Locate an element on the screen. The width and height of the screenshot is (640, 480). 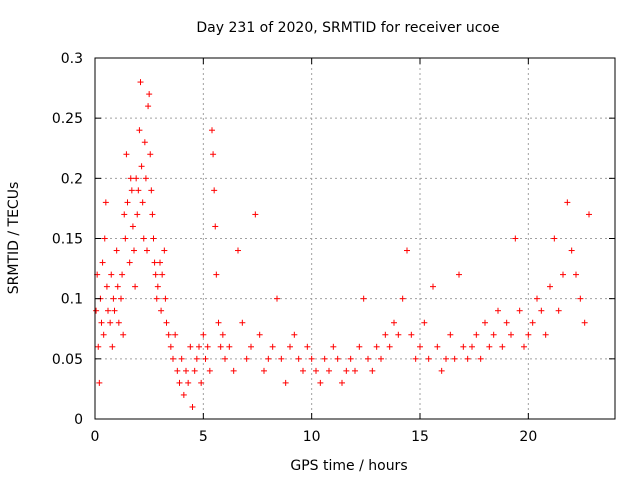
y-axis-label: SRMTID / TECUs is located at coordinates (14, 238).